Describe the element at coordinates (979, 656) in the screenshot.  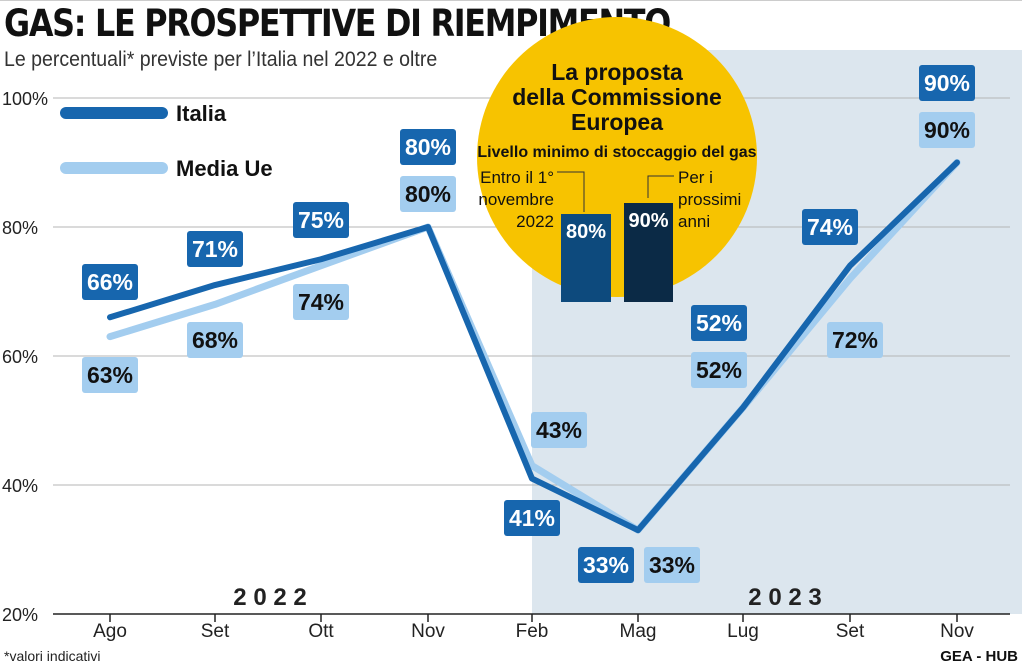
I see `source-credit: GEA - HUB` at that location.